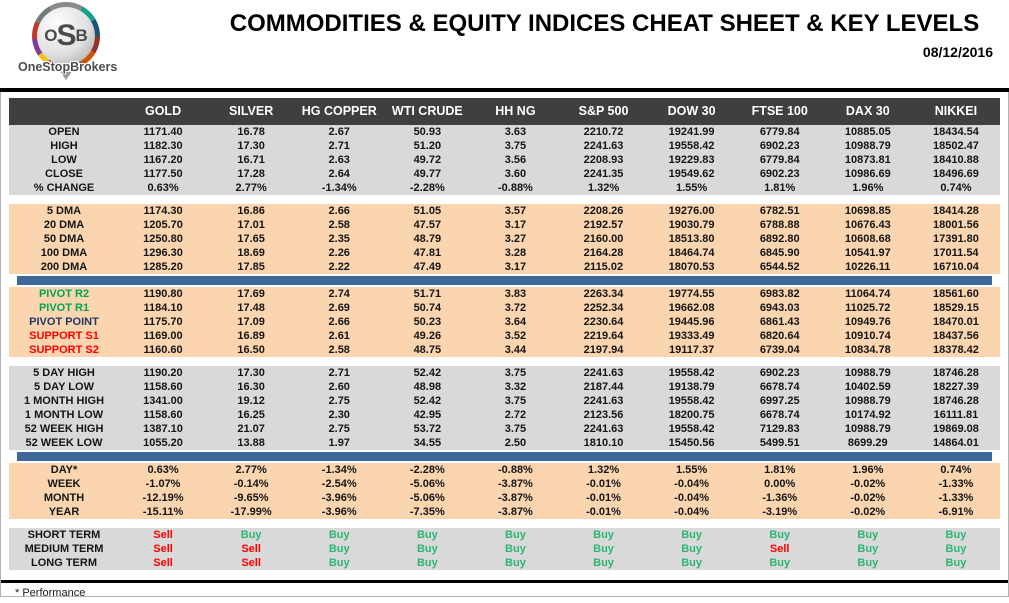  Describe the element at coordinates (251, 239) in the screenshot. I see `cell-value: 17.65` at that location.